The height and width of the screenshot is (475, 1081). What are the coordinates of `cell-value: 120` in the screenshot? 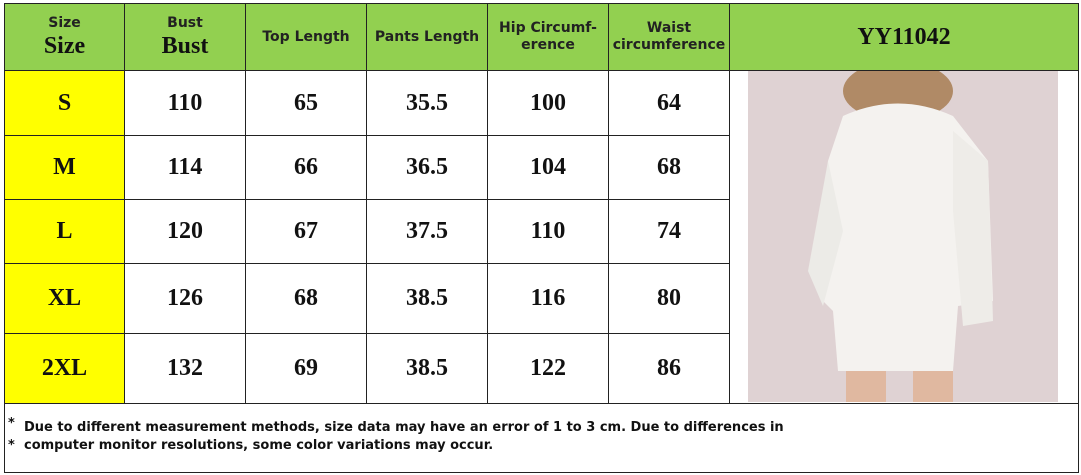 It's located at (185, 231).